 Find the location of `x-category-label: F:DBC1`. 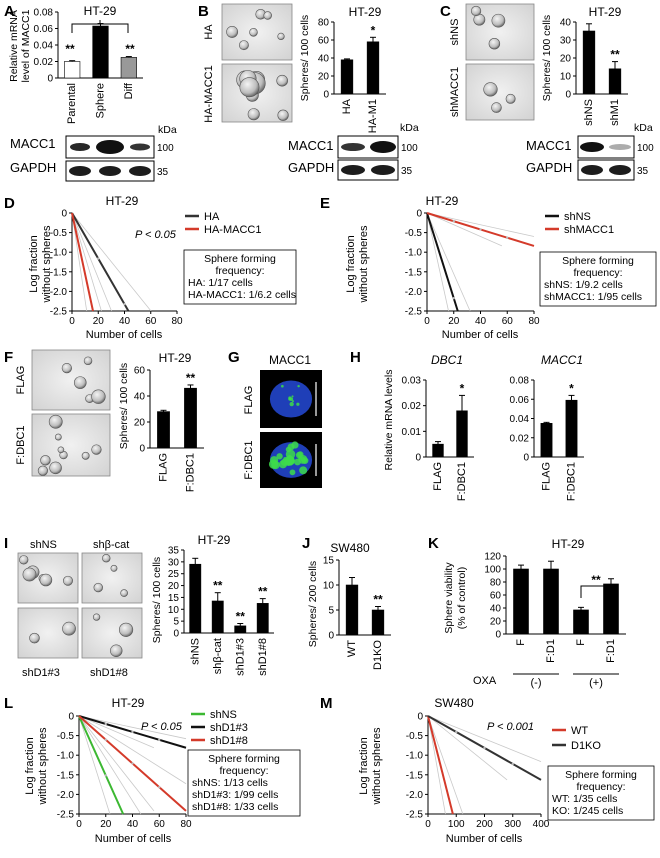

x-category-label: F:DBC1 is located at coordinates (572, 481).